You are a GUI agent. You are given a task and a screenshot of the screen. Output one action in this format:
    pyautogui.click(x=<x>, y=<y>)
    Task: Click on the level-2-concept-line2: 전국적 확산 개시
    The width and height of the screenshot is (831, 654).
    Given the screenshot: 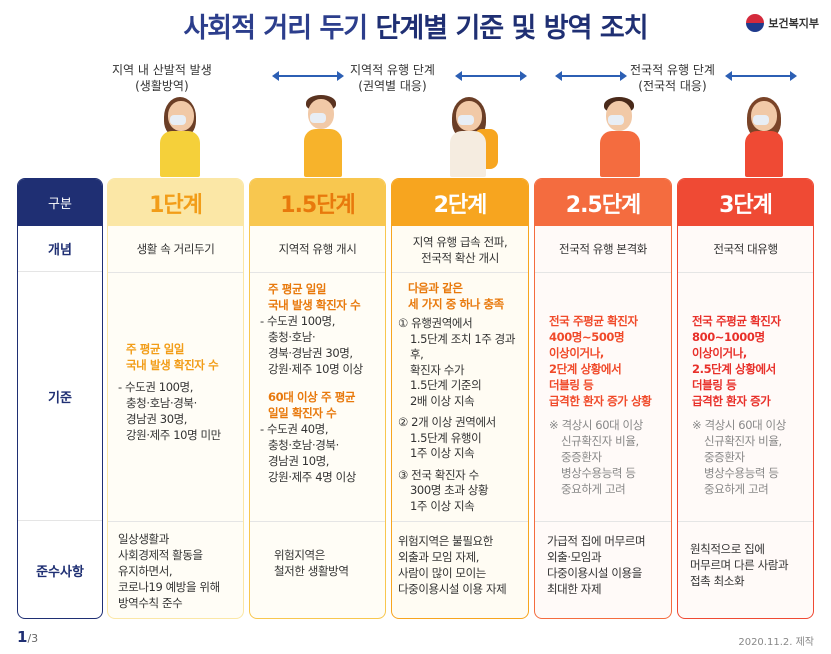 What is the action you would take?
    pyautogui.click(x=460, y=258)
    